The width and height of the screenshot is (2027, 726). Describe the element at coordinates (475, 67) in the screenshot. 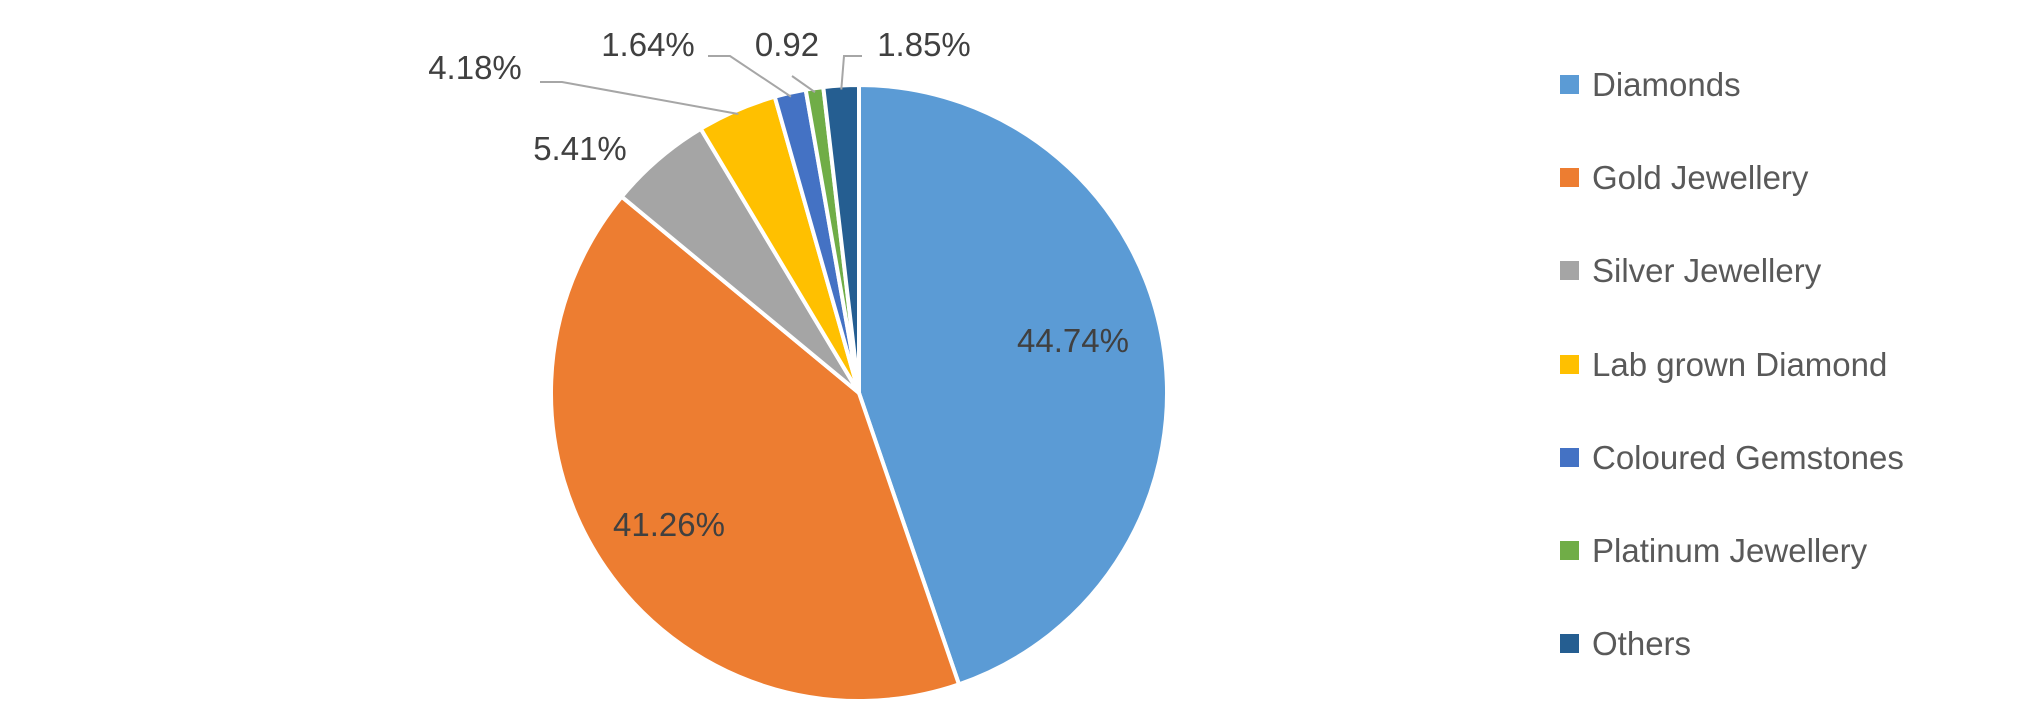

I see `data-label-lab-grown-diamond: 4.18%` at that location.